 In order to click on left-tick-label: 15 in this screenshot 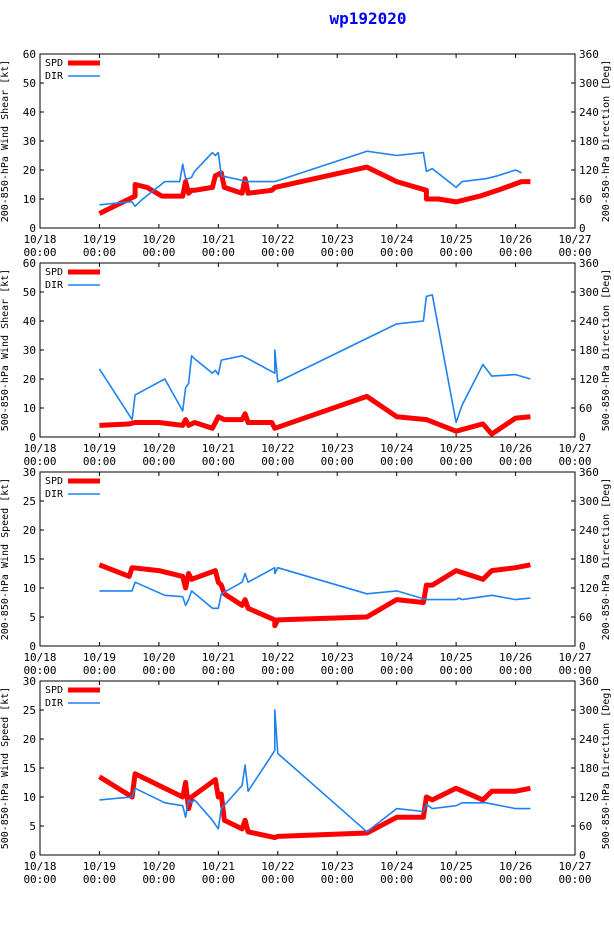, I will do `click(29, 768)`.